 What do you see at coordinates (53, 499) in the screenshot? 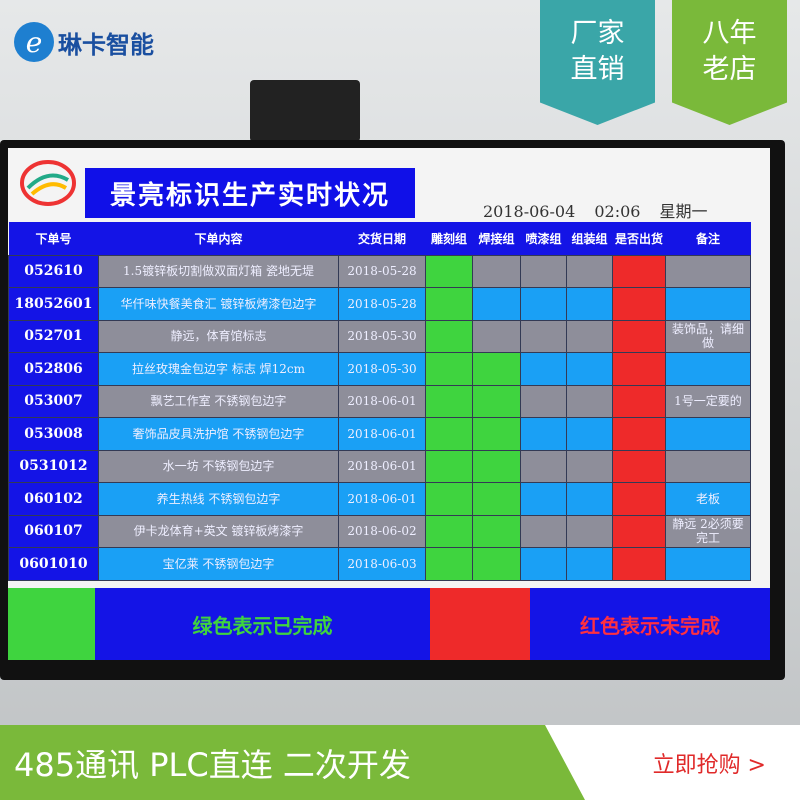
I see `order-id: 060102` at bounding box center [53, 499].